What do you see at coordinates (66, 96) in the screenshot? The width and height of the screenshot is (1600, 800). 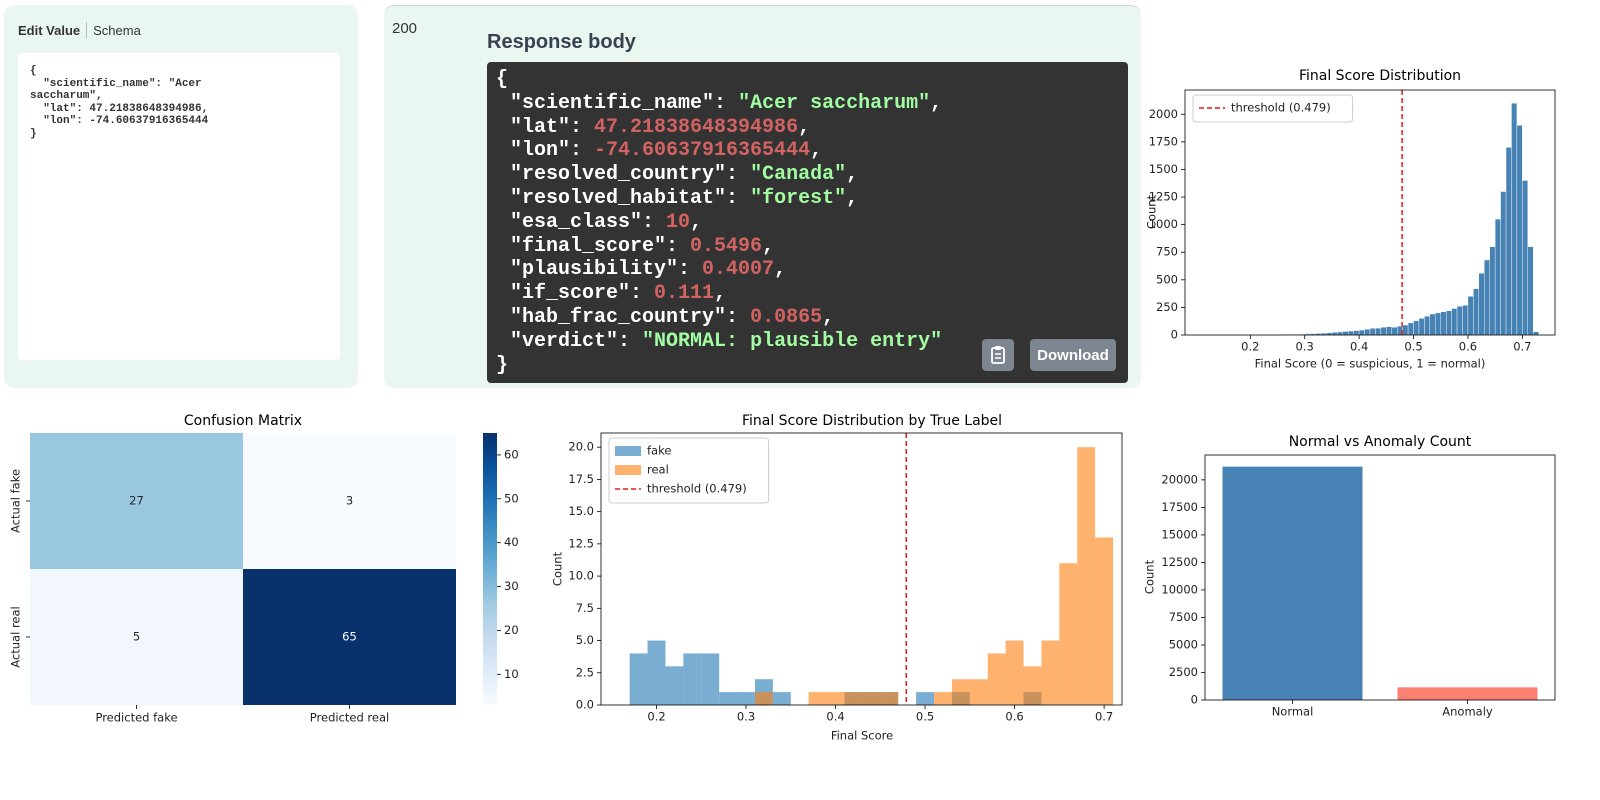 I see `code-line: saccharum",` at bounding box center [66, 96].